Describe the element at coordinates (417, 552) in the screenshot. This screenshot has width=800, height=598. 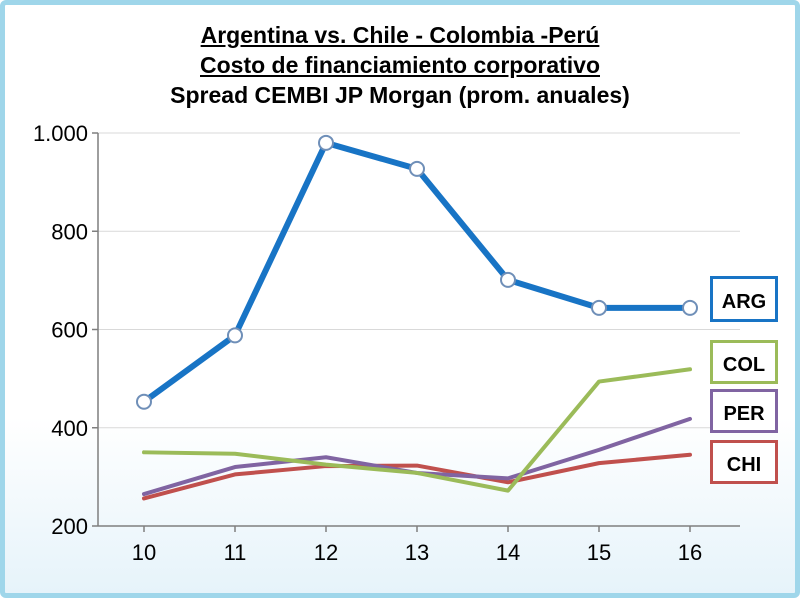
I see `x-tick-label: 13` at that location.